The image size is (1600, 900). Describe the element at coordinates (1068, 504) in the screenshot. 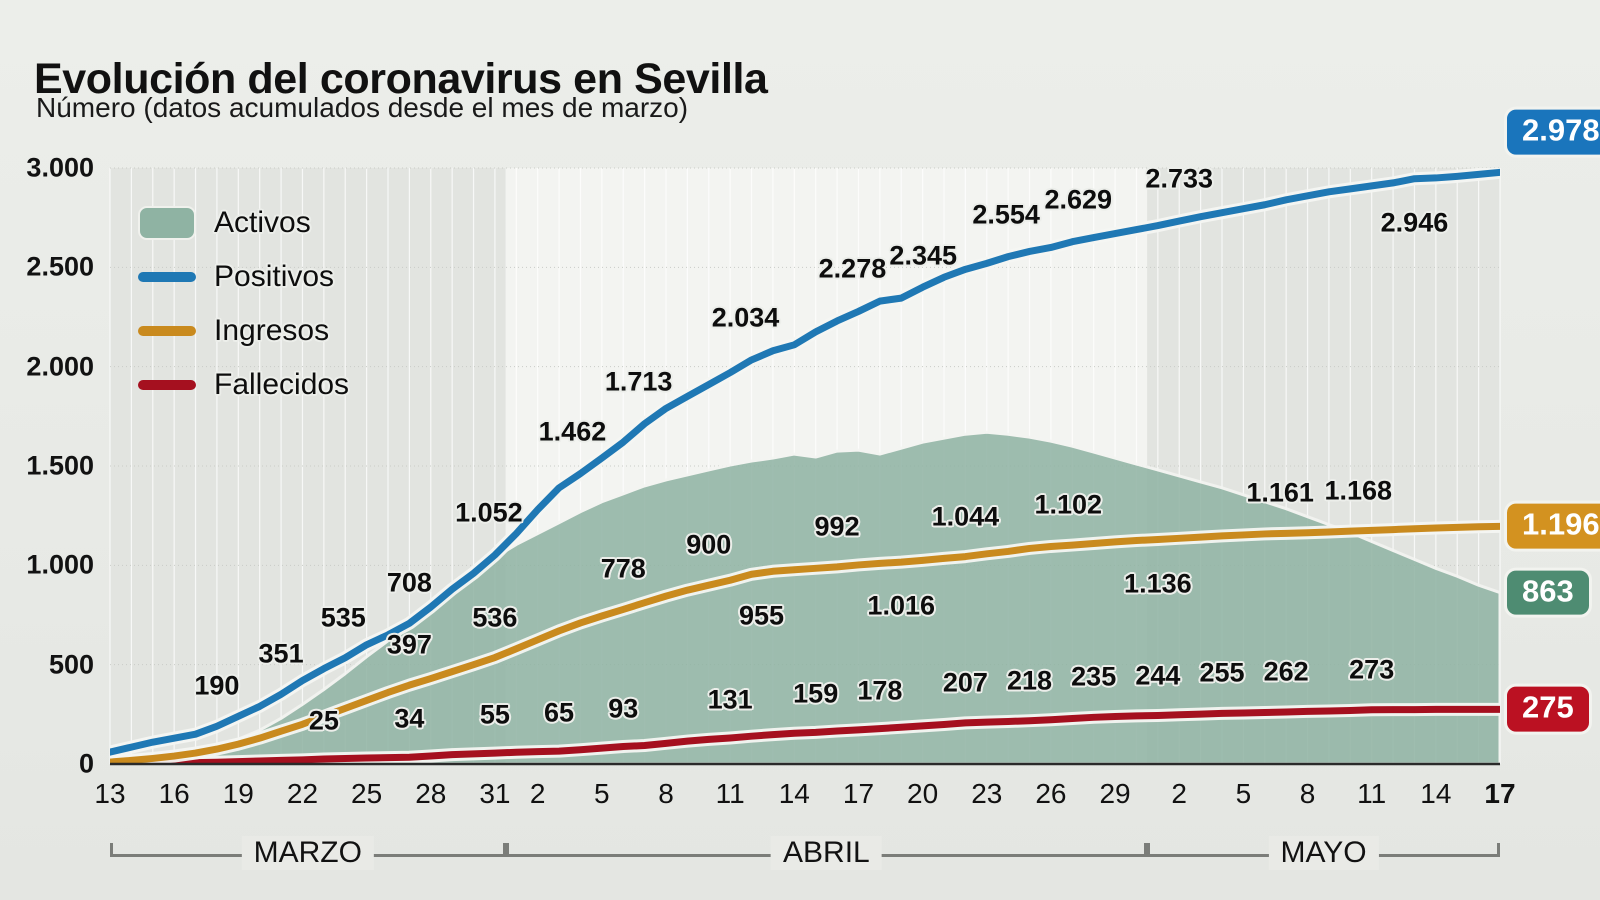

I see `data-label-ingresos: 1.102` at that location.